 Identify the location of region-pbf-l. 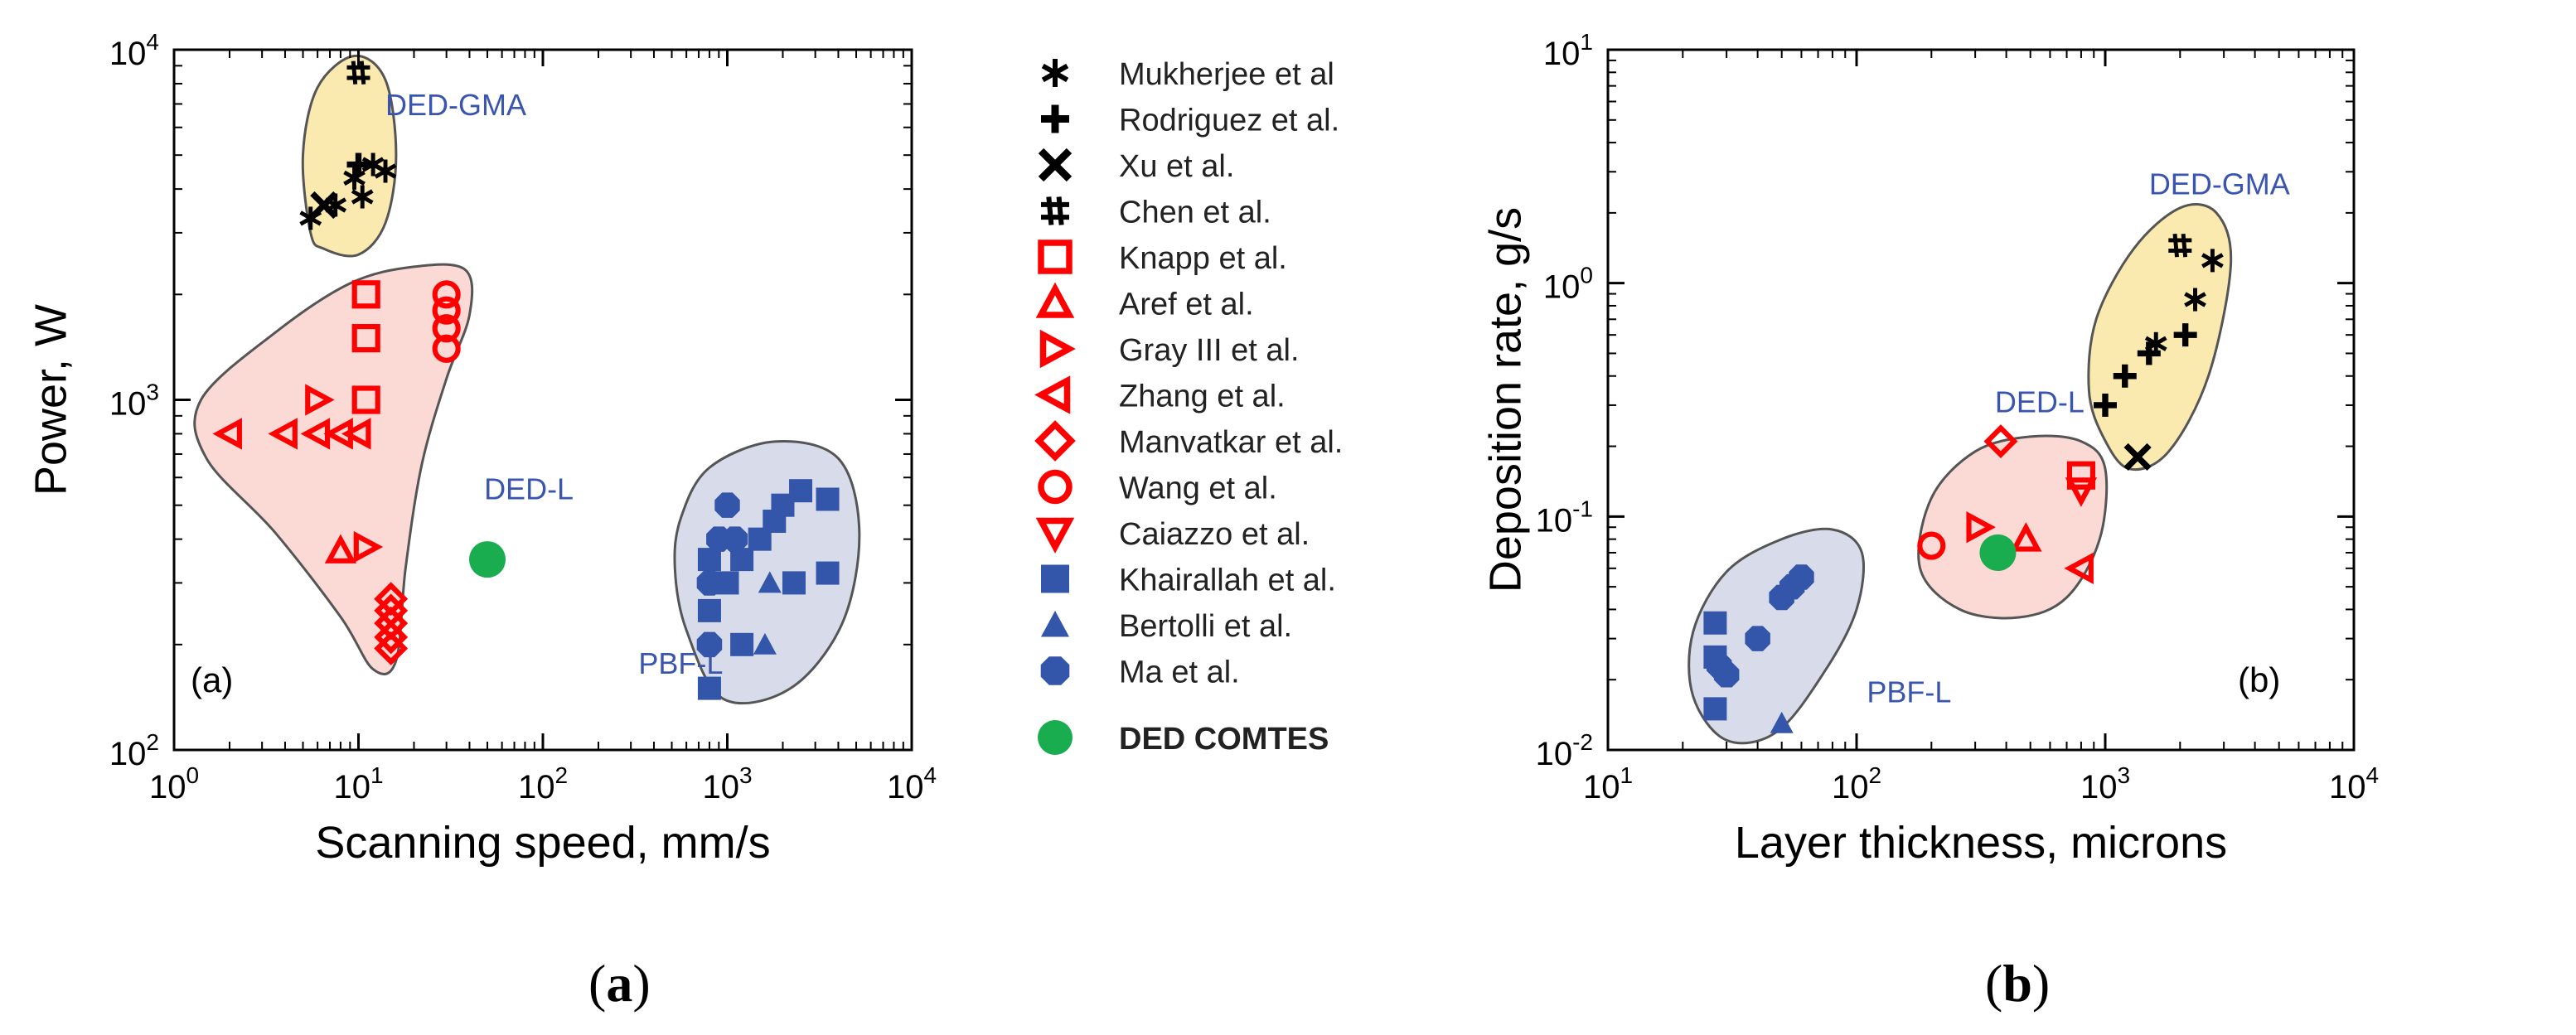
(1776, 636).